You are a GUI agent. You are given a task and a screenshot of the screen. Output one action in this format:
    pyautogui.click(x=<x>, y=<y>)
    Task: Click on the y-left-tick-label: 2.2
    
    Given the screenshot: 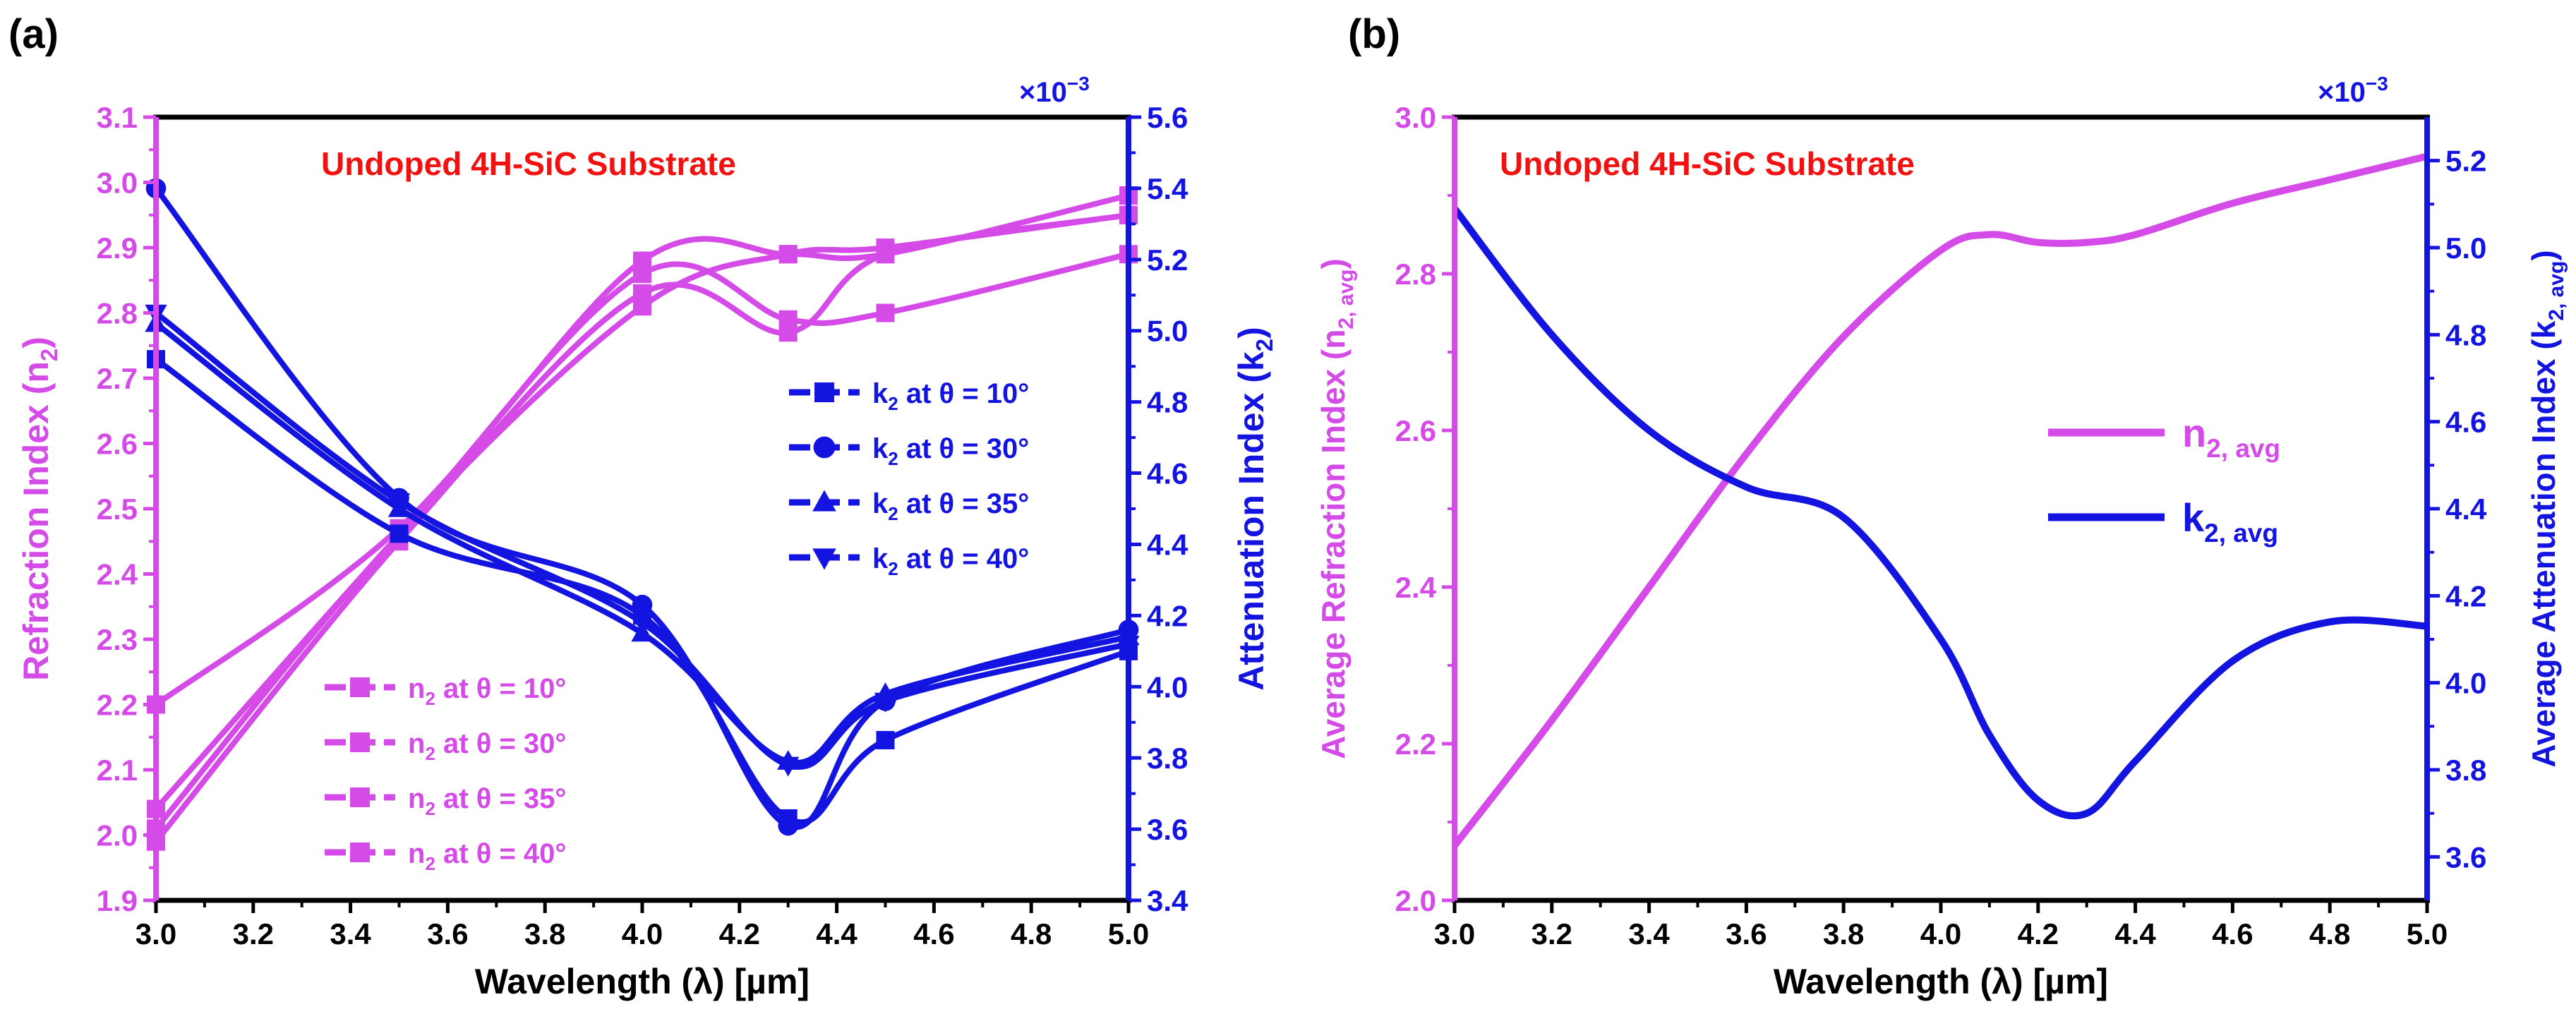 What is the action you would take?
    pyautogui.click(x=1415, y=744)
    